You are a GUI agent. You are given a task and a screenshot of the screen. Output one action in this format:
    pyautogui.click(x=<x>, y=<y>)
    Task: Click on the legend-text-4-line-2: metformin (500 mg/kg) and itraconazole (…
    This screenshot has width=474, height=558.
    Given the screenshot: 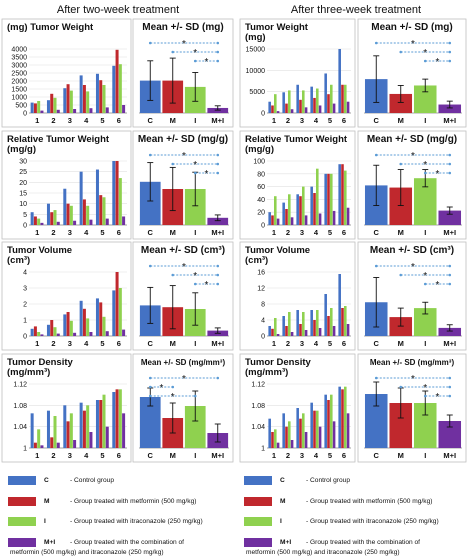 What is the action you would take?
    pyautogui.click(x=323, y=552)
    